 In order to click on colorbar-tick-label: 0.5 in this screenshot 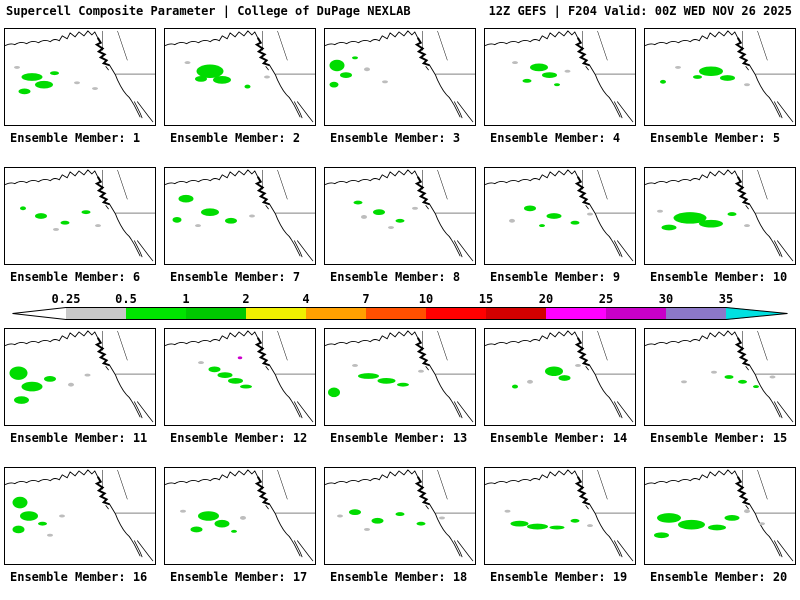, I will do `click(126, 299)`.